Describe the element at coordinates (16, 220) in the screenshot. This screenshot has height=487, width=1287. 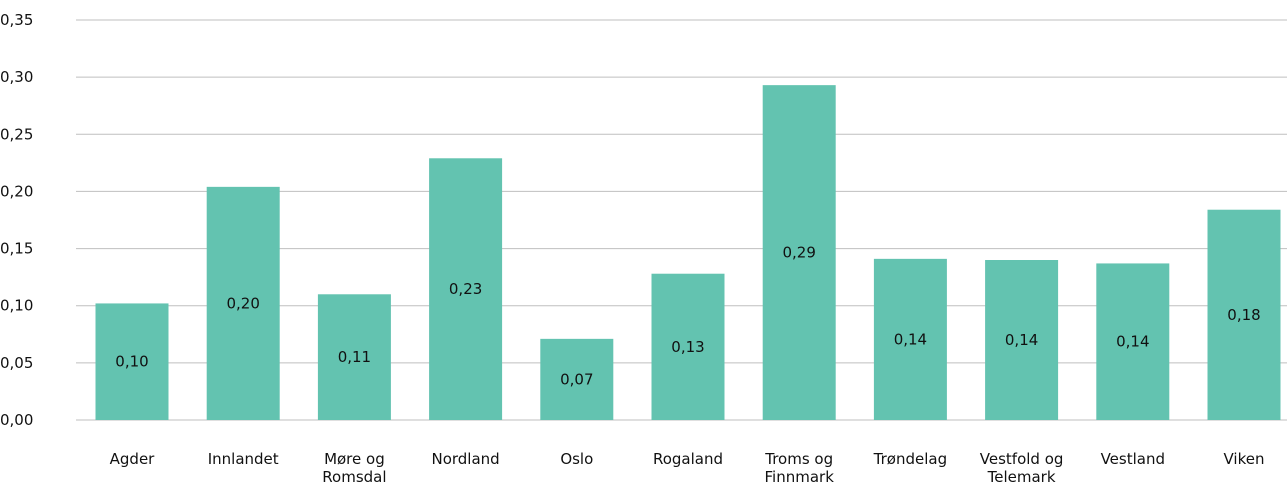
I see `y-axis-tick-labels: 0,00 0,05 0,10 0,15 0,20 0,25 0,30 0,35` at that location.